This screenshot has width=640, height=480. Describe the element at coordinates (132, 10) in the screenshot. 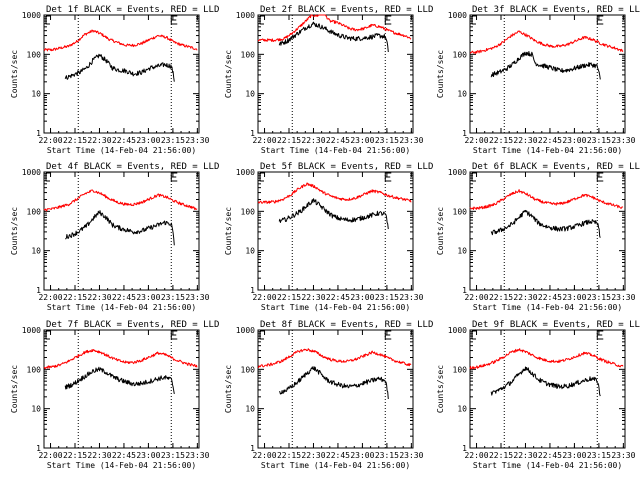

I see `panel-title: Det 1f BLACK = Events, RED = LLD` at that location.